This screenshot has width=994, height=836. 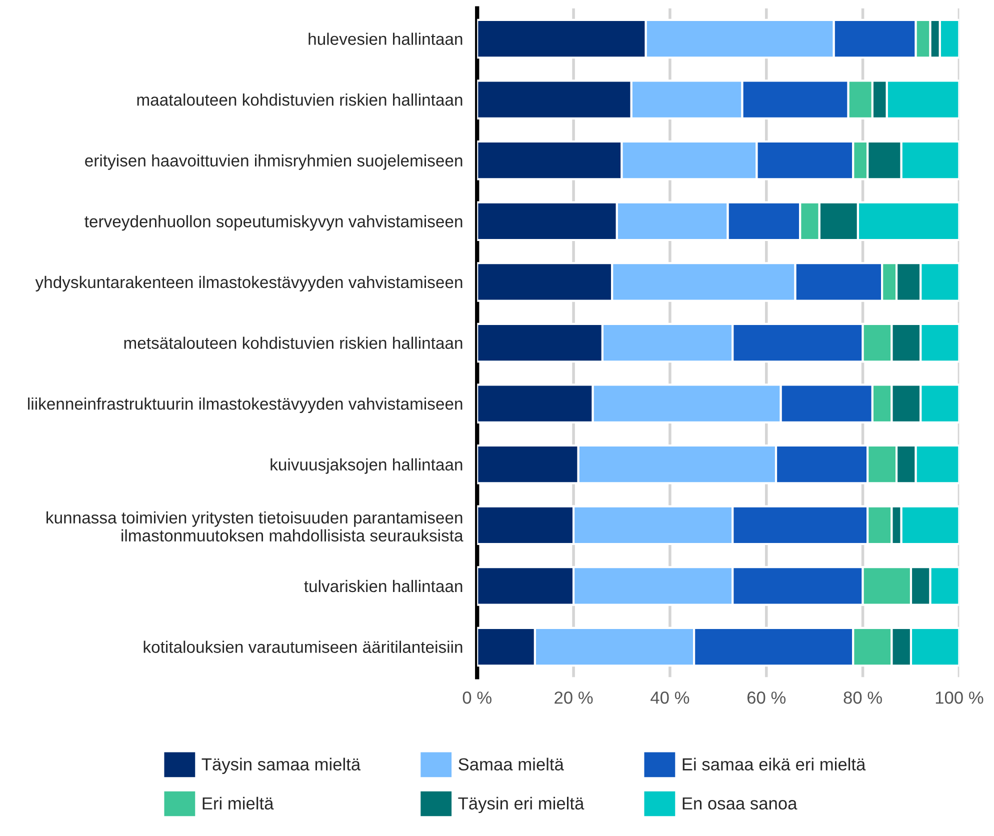 I want to click on legend-label: En osaa sanoa, so click(x=740, y=803).